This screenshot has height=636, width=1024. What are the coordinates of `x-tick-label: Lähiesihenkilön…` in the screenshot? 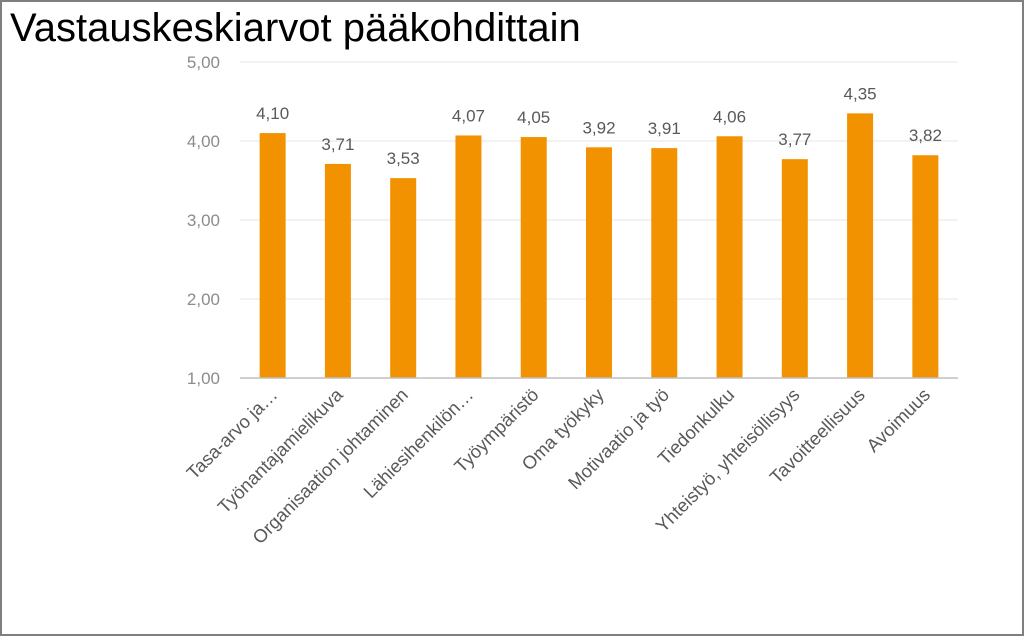 It's located at (418, 443).